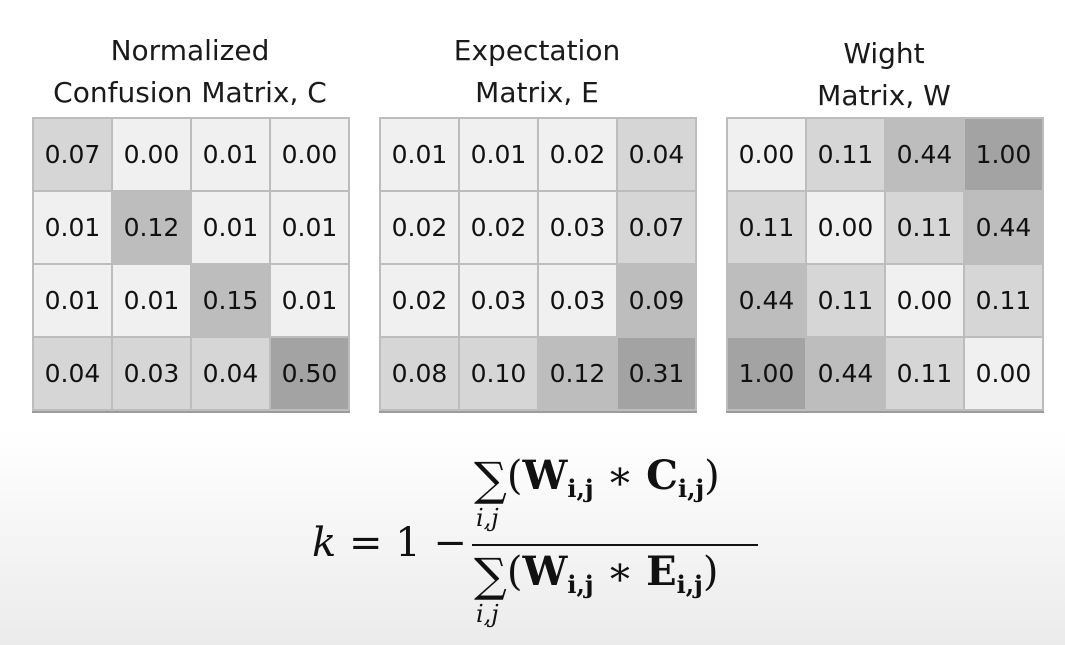  I want to click on denominator-sum-index: i,j, so click(487, 614).